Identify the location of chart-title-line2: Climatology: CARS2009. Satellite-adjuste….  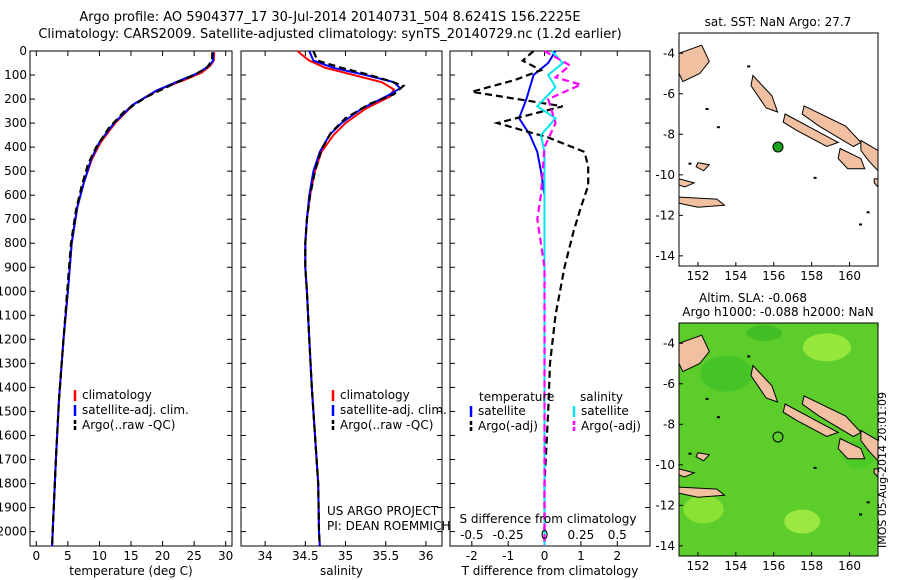
(330, 34).